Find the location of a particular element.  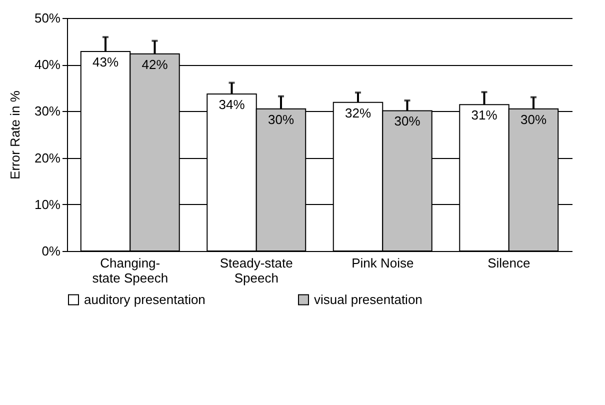

data-label: 34% is located at coordinates (232, 104).